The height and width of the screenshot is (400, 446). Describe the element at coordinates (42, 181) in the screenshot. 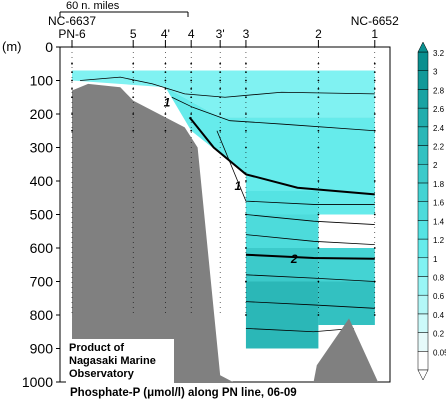

I see `y-tick-label-400: 400` at that location.